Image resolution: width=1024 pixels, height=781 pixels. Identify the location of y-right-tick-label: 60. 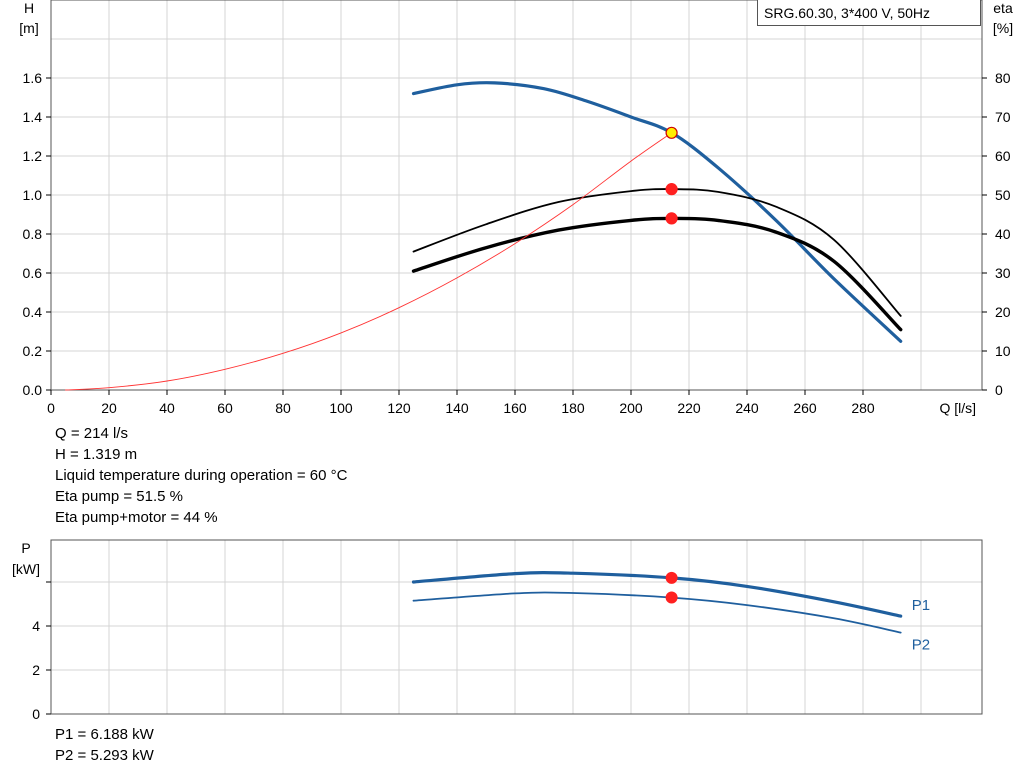
(1003, 156).